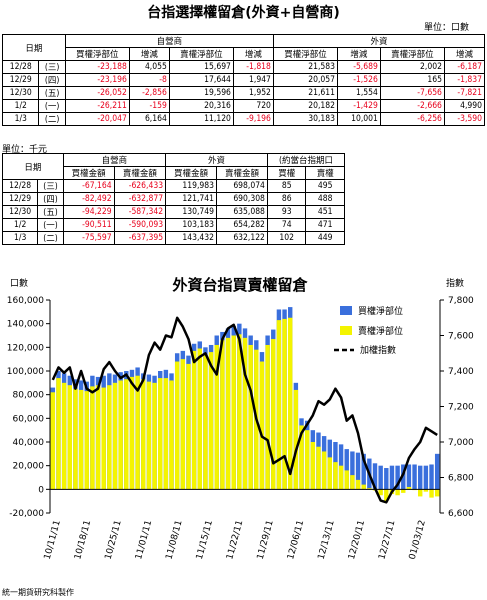 This screenshot has height=600, width=487. What do you see at coordinates (20, 238) in the screenshot?
I see `row-date: 1/3` at bounding box center [20, 238].